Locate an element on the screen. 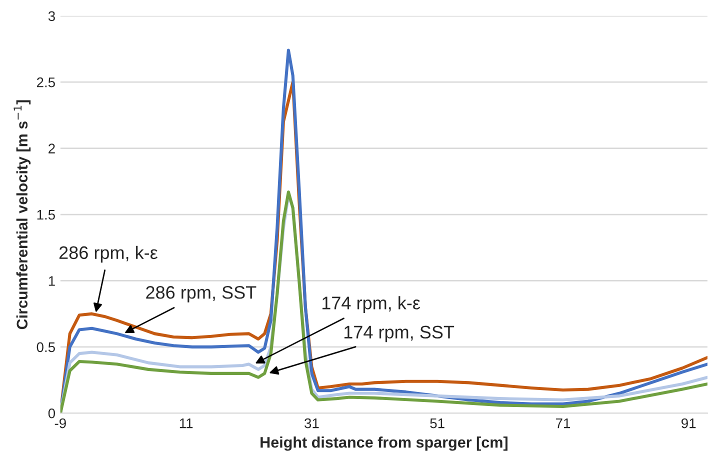 Image resolution: width=711 pixels, height=454 pixels. annotation: 174 rpm, k-ε is located at coordinates (371, 304).